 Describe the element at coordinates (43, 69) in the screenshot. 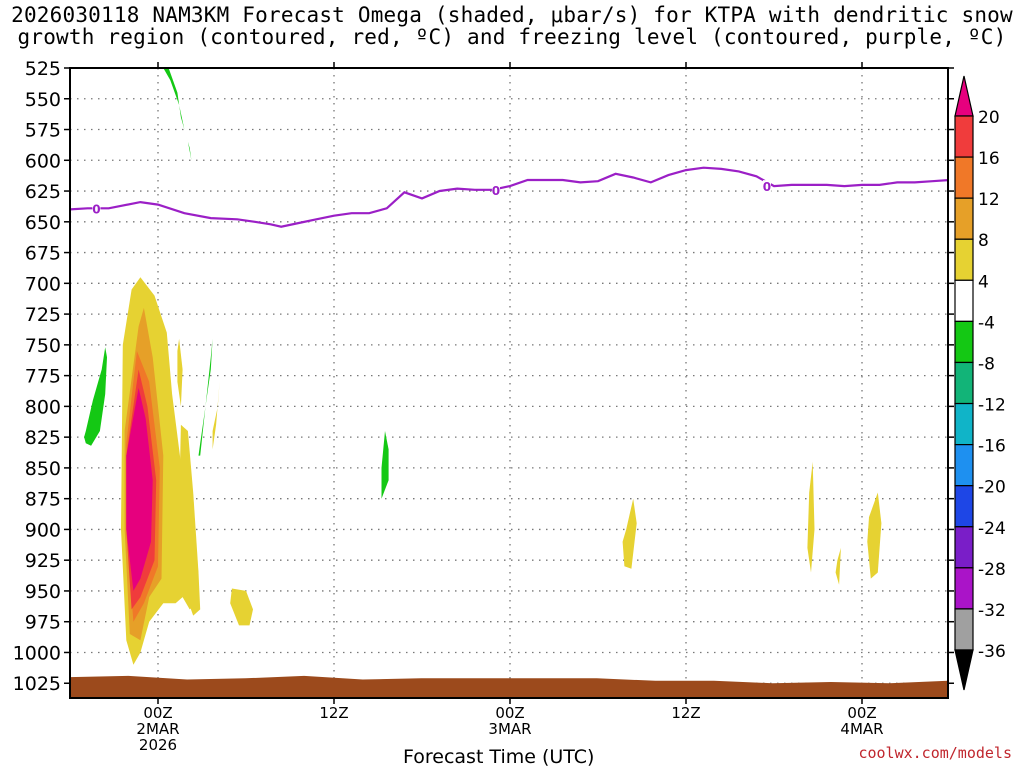

I see `y-tick-label: 525` at that location.